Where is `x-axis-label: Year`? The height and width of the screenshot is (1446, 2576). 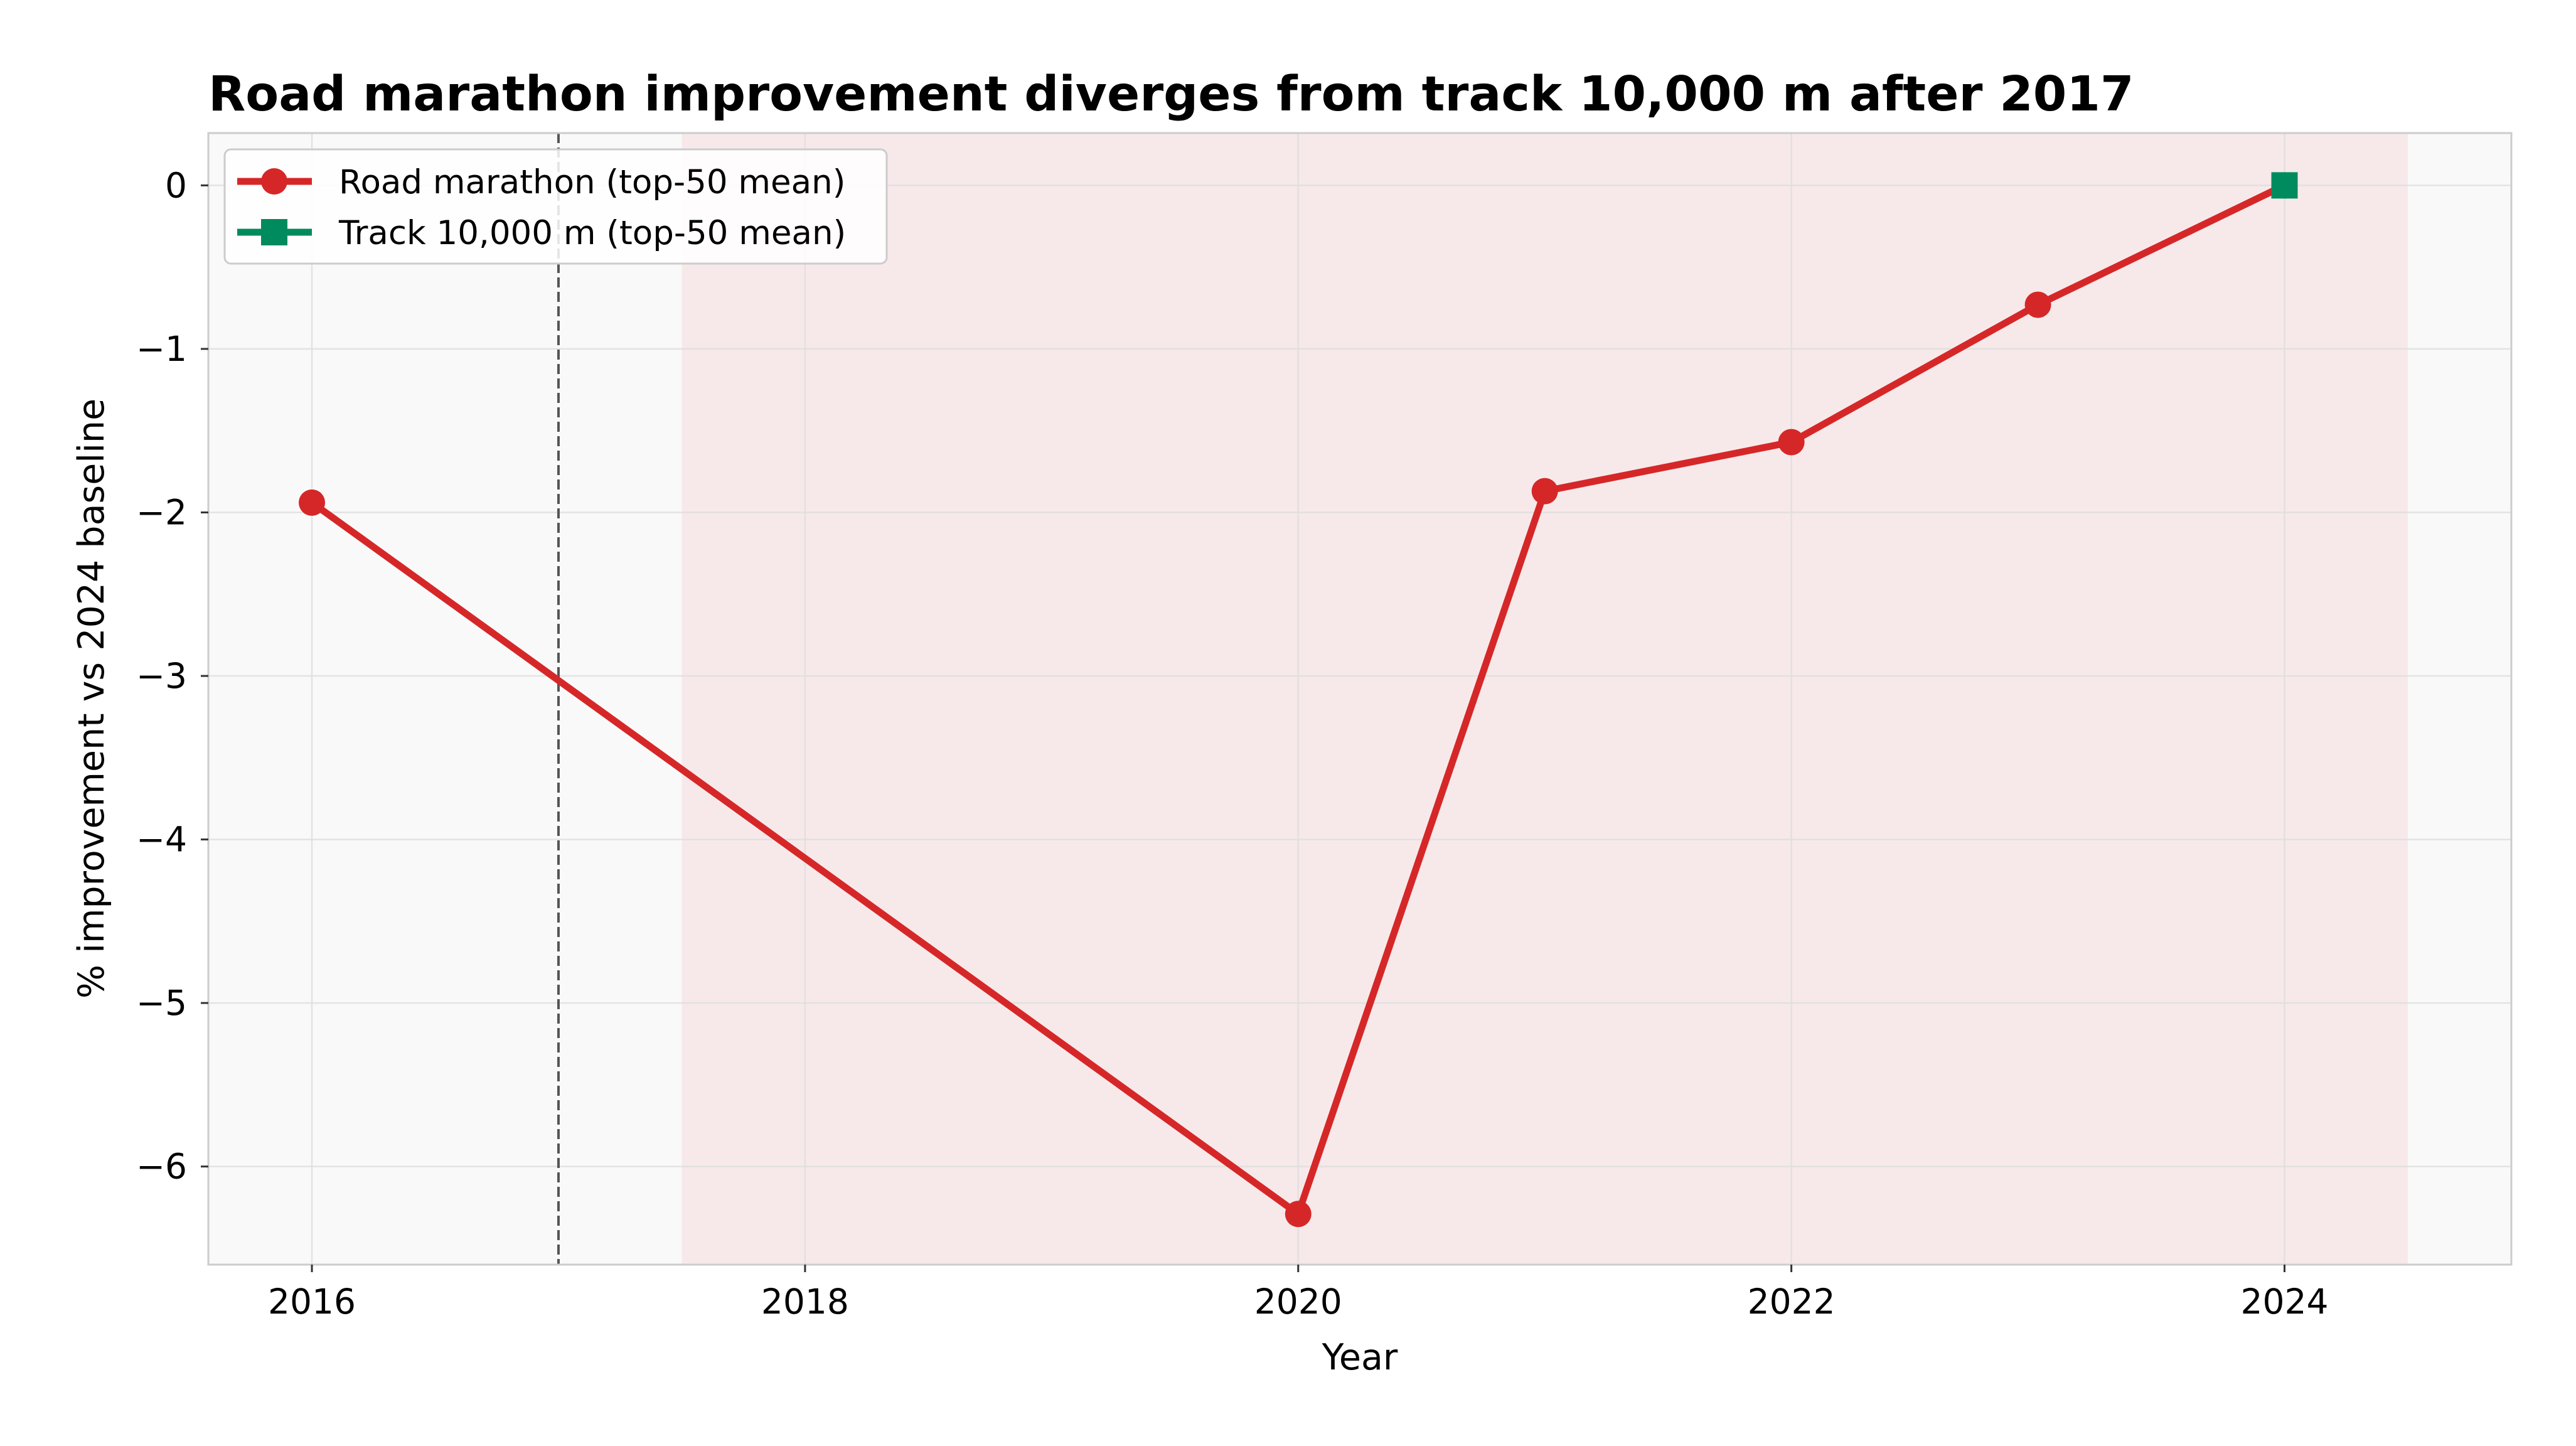
x-axis-label: Year is located at coordinates (1360, 1357).